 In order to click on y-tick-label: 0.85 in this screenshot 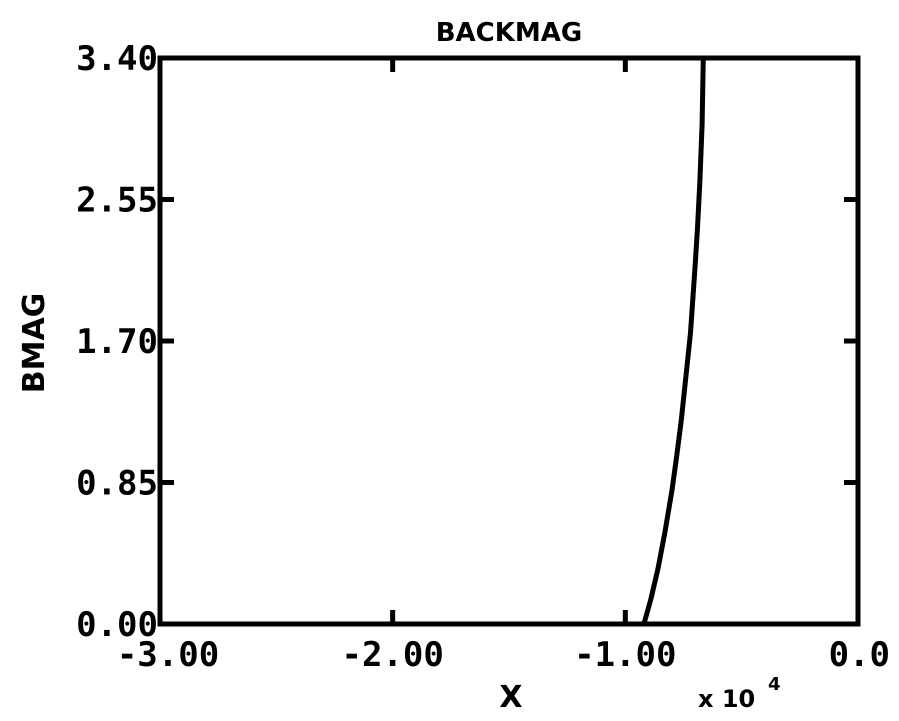, I will do `click(117, 484)`.